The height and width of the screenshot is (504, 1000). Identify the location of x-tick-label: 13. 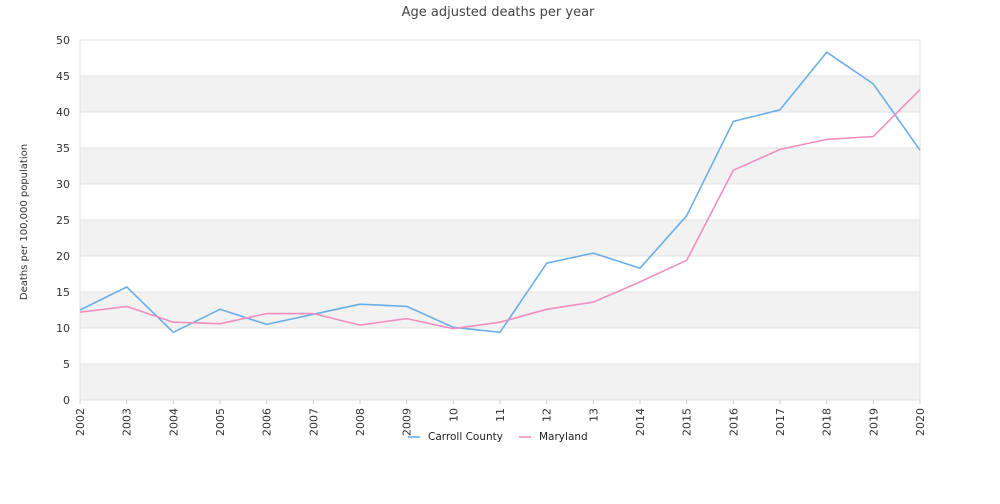
(593, 415).